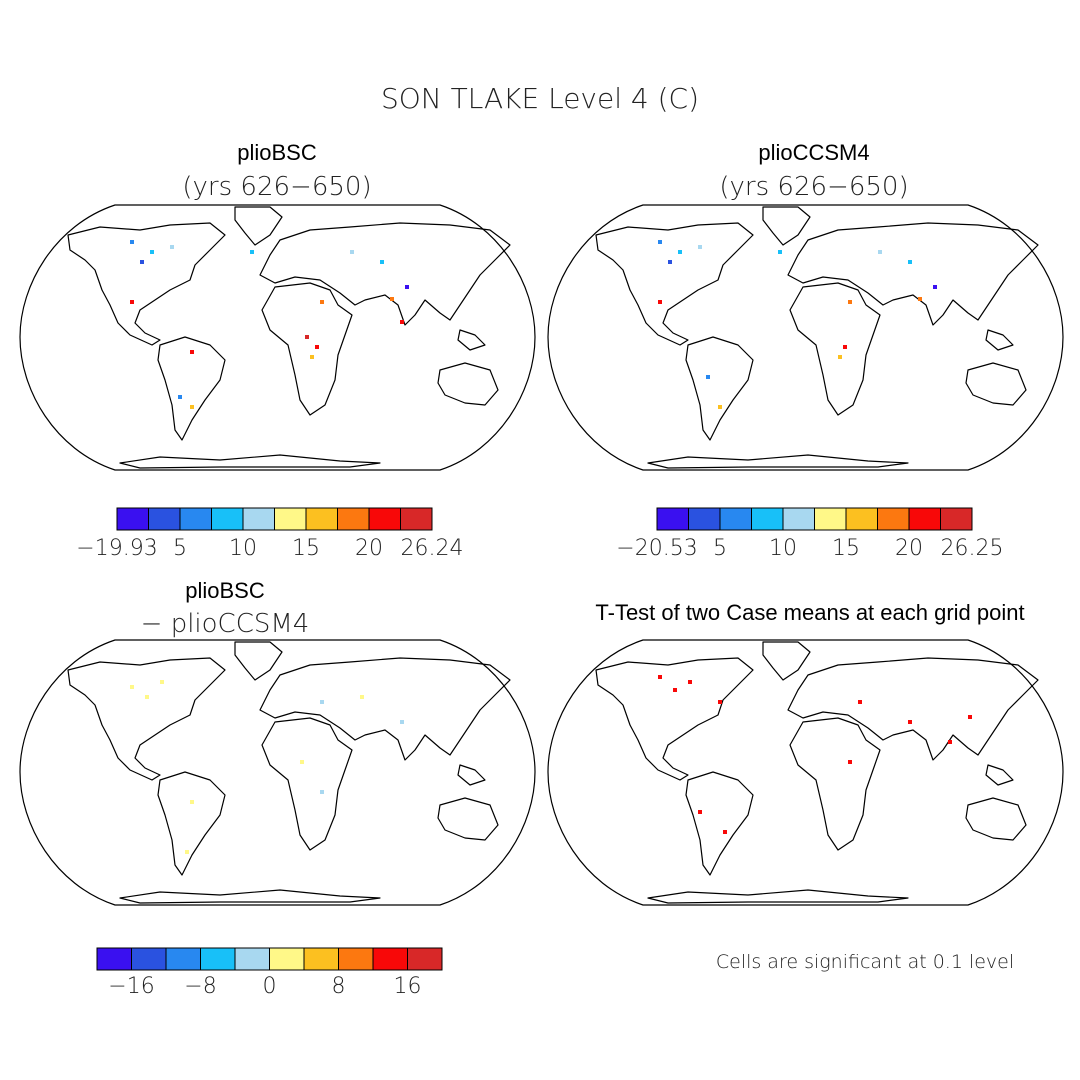 The height and width of the screenshot is (1080, 1080). I want to click on colorbar-label: 0, so click(270, 986).